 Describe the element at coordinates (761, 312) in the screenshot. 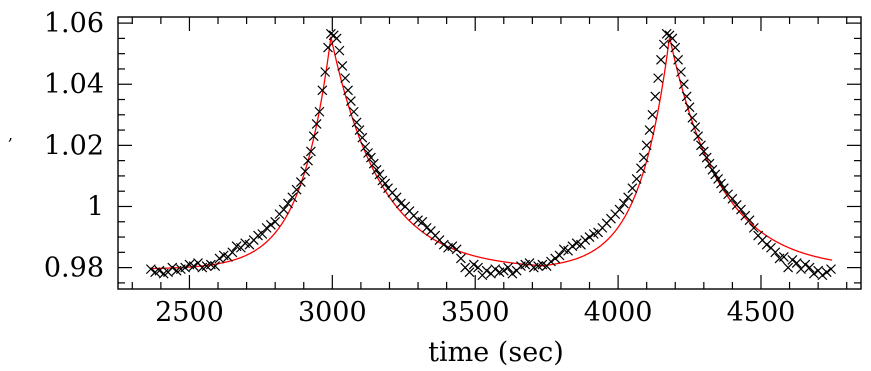

I see `x-tick-label: 4500` at that location.